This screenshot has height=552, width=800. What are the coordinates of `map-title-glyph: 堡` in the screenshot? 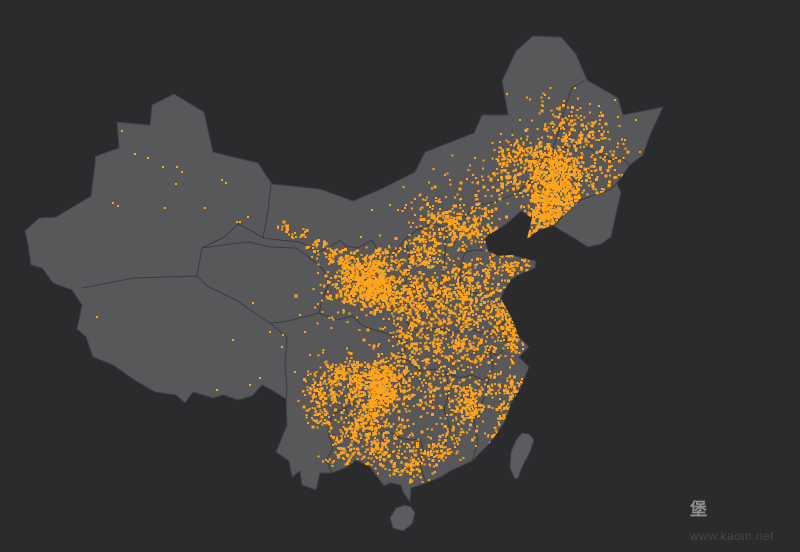 It's located at (698, 509).